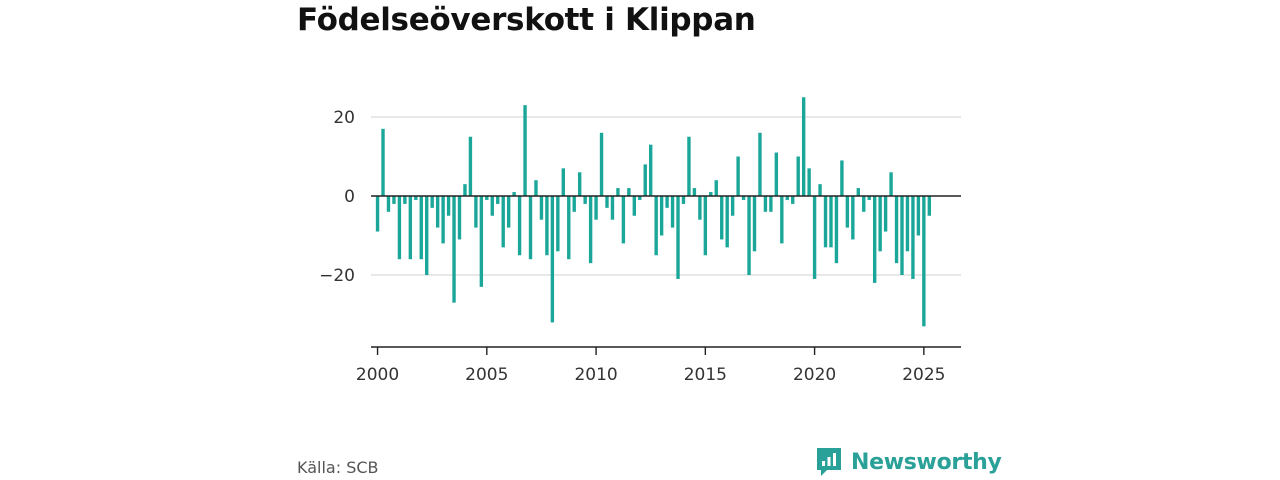 This screenshot has height=480, width=1280. I want to click on x-tick-label: 2020, so click(814, 375).